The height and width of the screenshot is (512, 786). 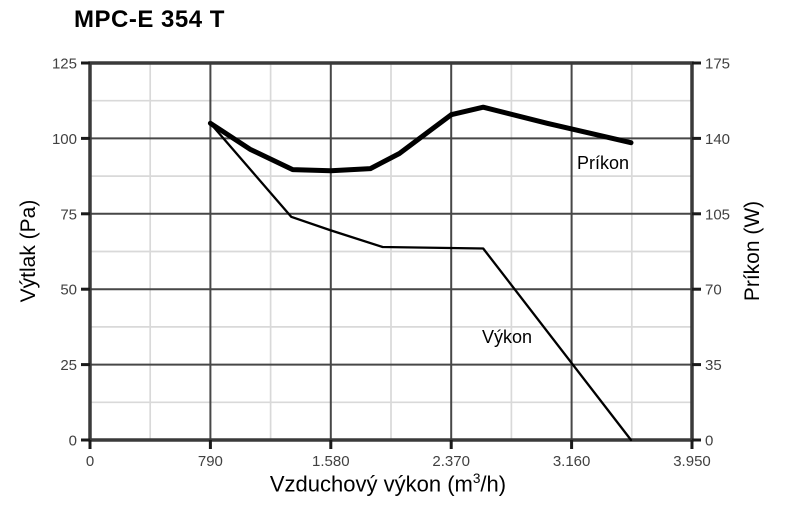 What do you see at coordinates (493, 484) in the screenshot?
I see `x-axis-title-unit: /h)` at bounding box center [493, 484].